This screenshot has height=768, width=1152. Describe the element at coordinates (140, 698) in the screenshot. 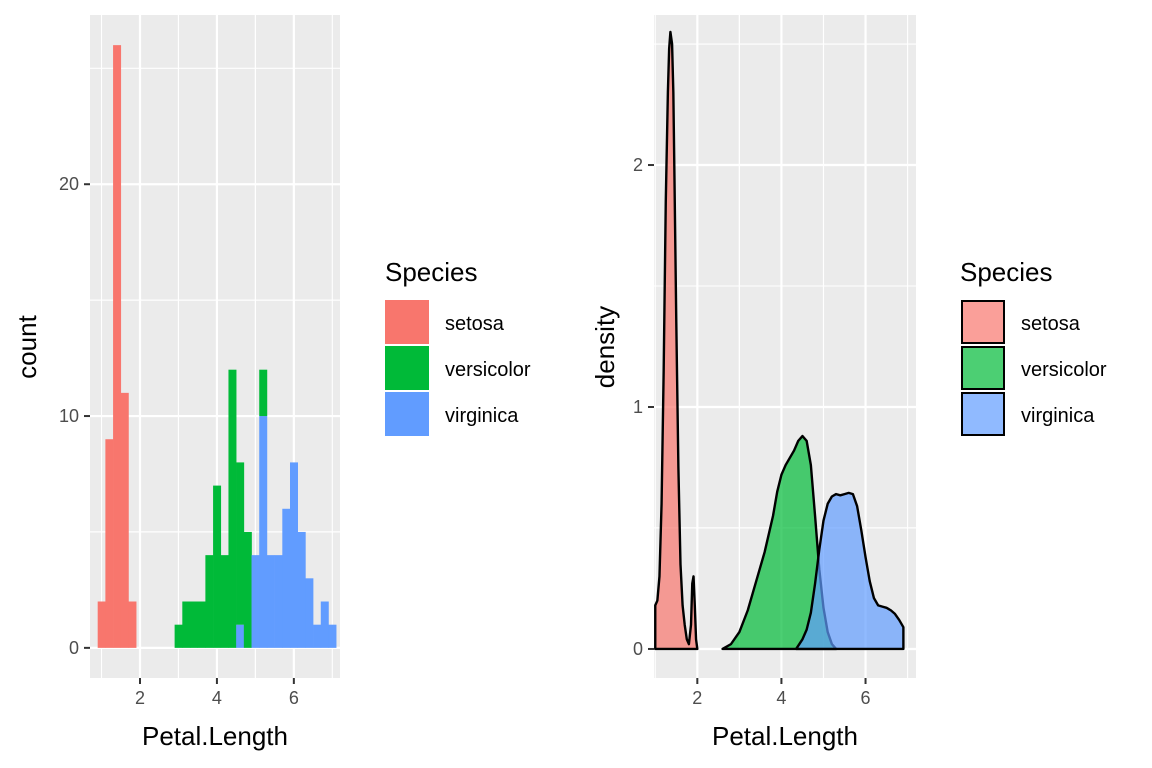

I see `histogram-x-tick-label: 2` at that location.